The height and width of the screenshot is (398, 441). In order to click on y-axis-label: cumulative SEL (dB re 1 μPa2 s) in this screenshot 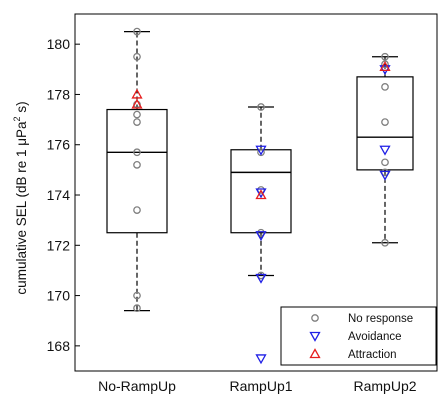, I will do `click(20, 197)`.